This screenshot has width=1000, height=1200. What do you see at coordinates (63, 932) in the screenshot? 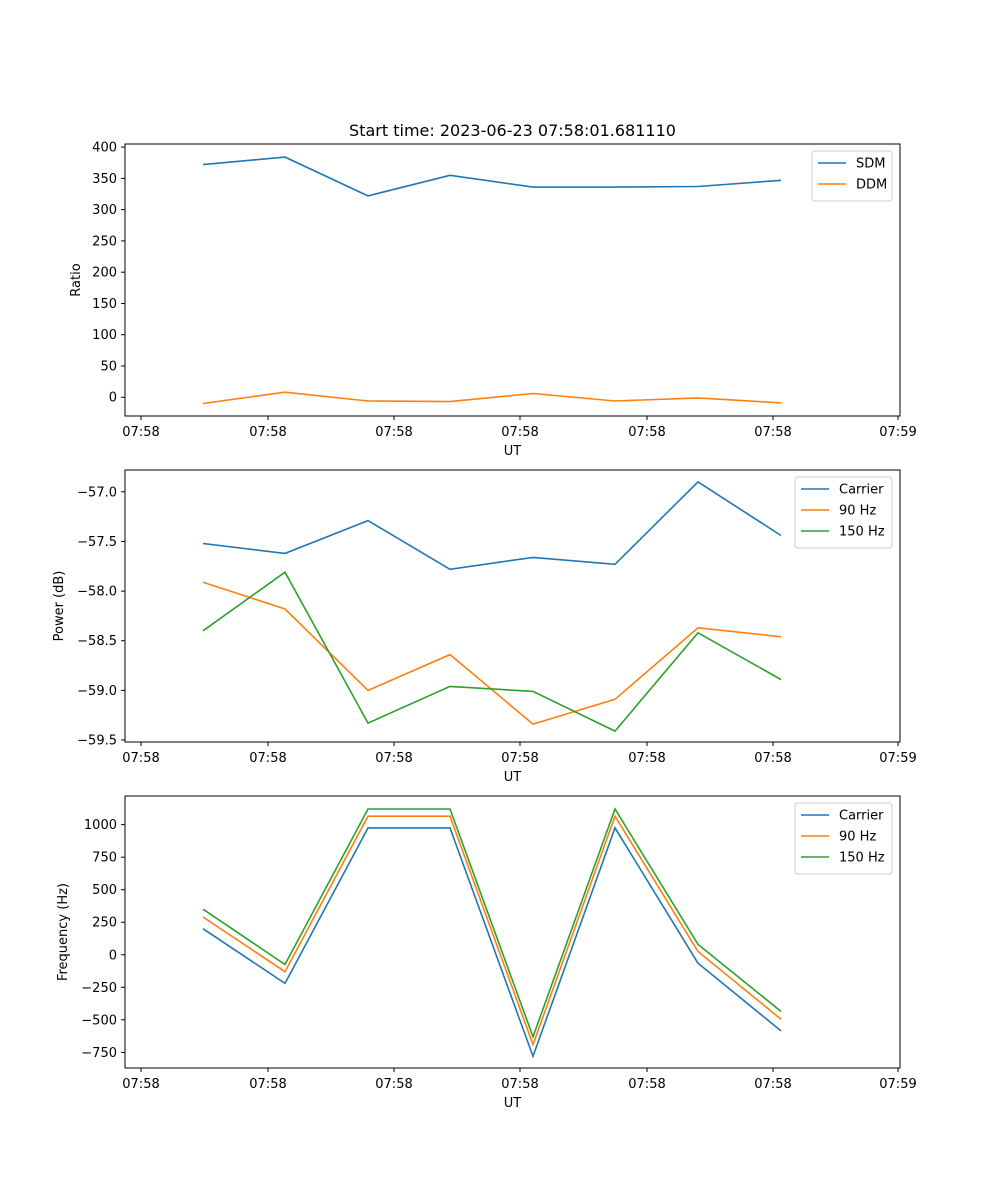
I see `y-axis-label: Frequency (Hz)` at bounding box center [63, 932].